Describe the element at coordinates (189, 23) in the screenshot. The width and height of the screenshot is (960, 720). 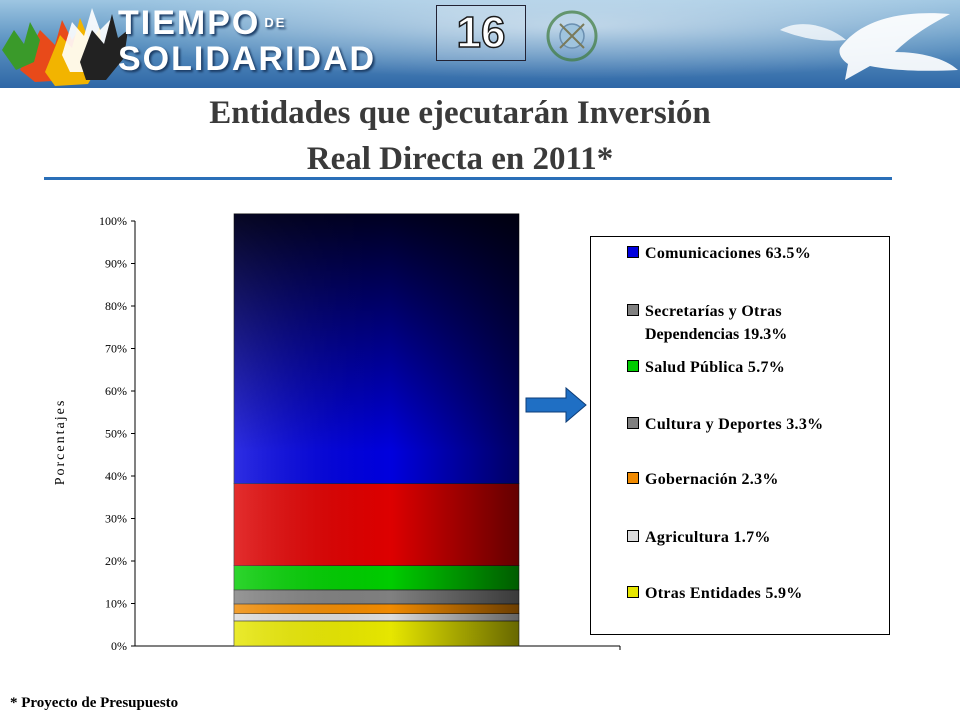
I see `logo-line1: TIEMPO` at that location.